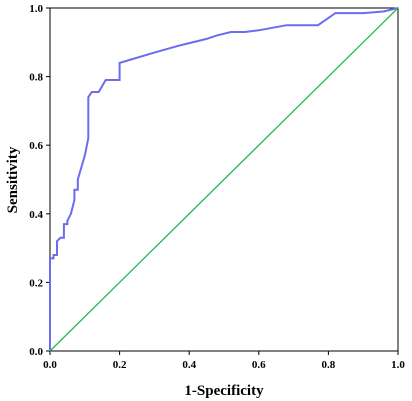  I want to click on x-tick-label: 0.0, so click(50, 365).